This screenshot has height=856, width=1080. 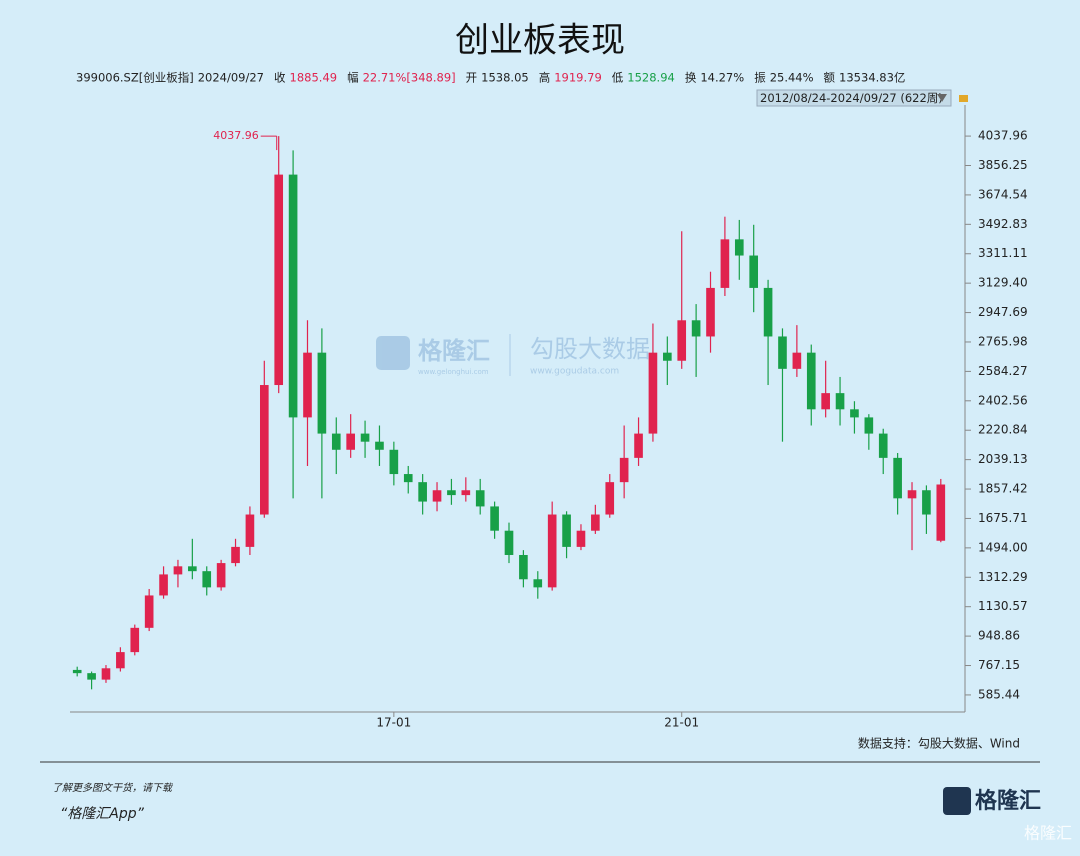 I want to click on quote-label: 低, so click(x=618, y=78).